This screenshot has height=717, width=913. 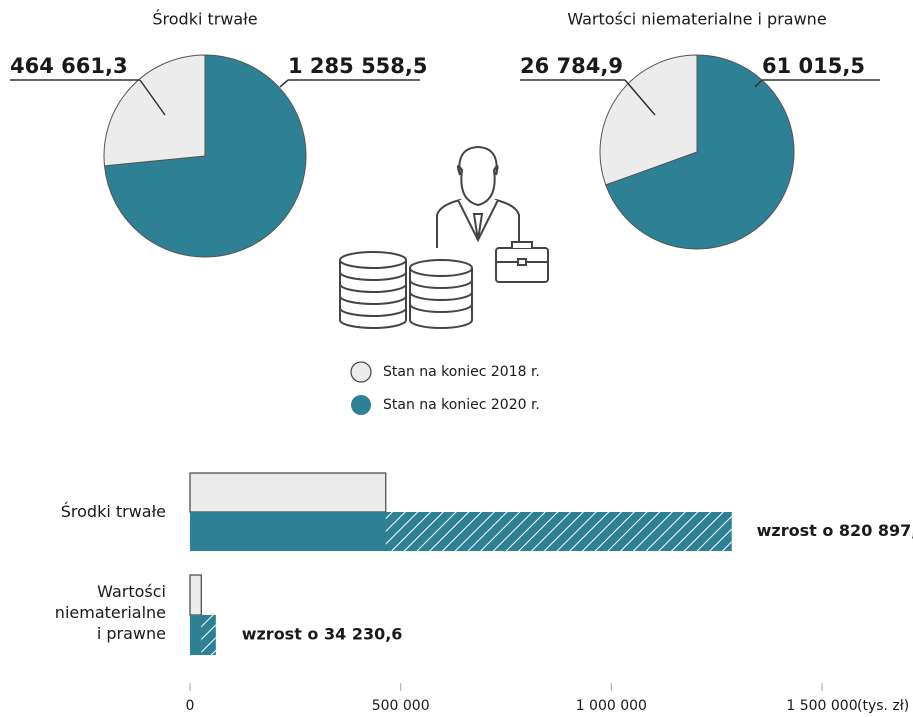 What do you see at coordinates (883, 706) in the screenshot?
I see `x-unit: (tys. zł)` at bounding box center [883, 706].